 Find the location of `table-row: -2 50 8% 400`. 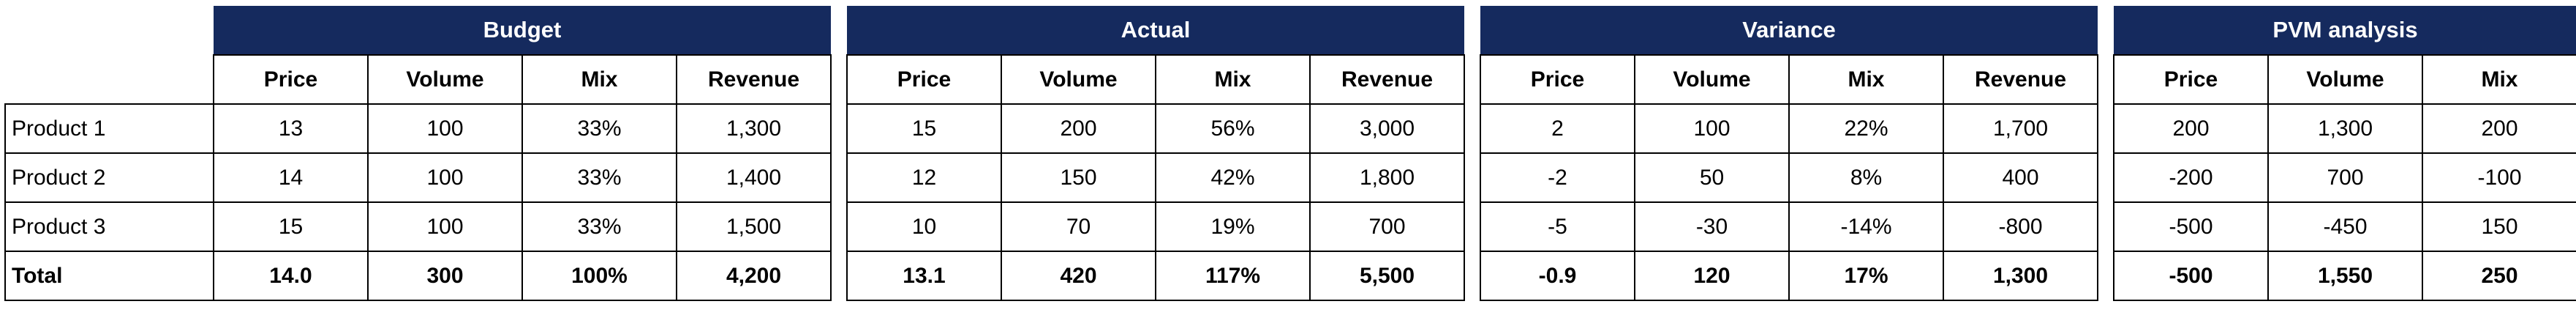

table-row: -2 50 8% 400 is located at coordinates (1789, 177).